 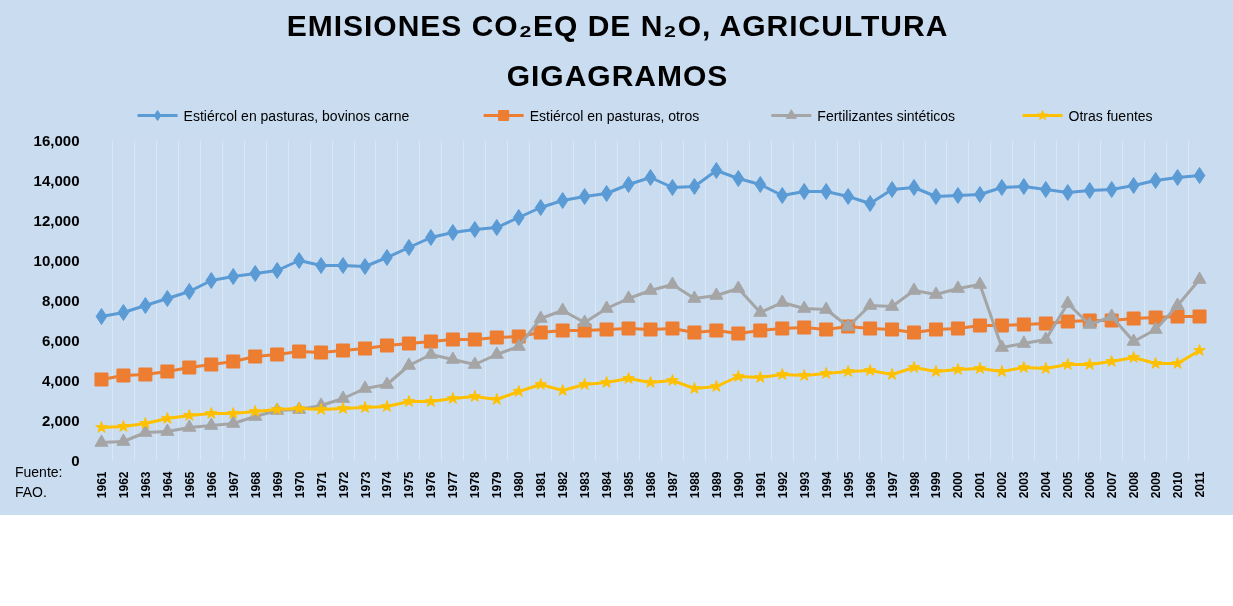 I want to click on y-tick-label: 16,000, so click(x=56, y=140).